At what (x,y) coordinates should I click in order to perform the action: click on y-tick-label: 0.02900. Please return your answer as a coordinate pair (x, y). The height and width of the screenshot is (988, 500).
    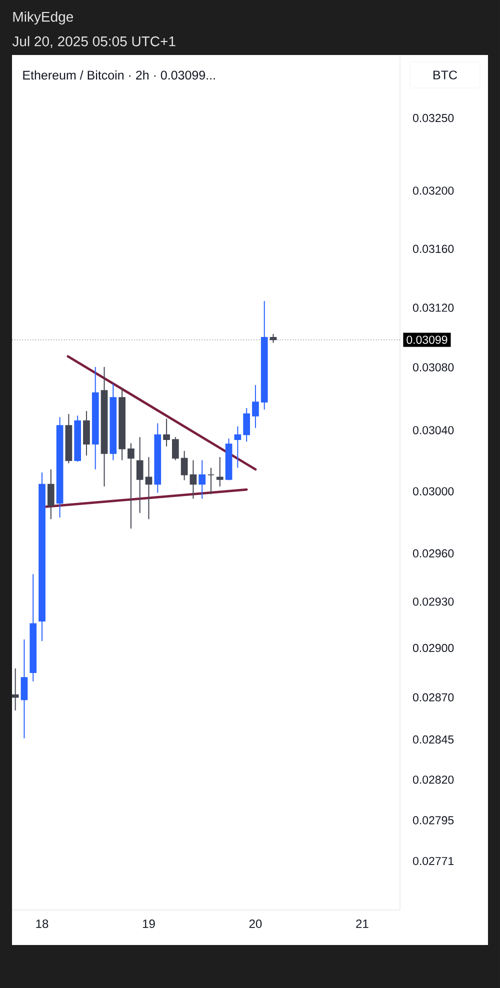
    Looking at the image, I should click on (433, 648).